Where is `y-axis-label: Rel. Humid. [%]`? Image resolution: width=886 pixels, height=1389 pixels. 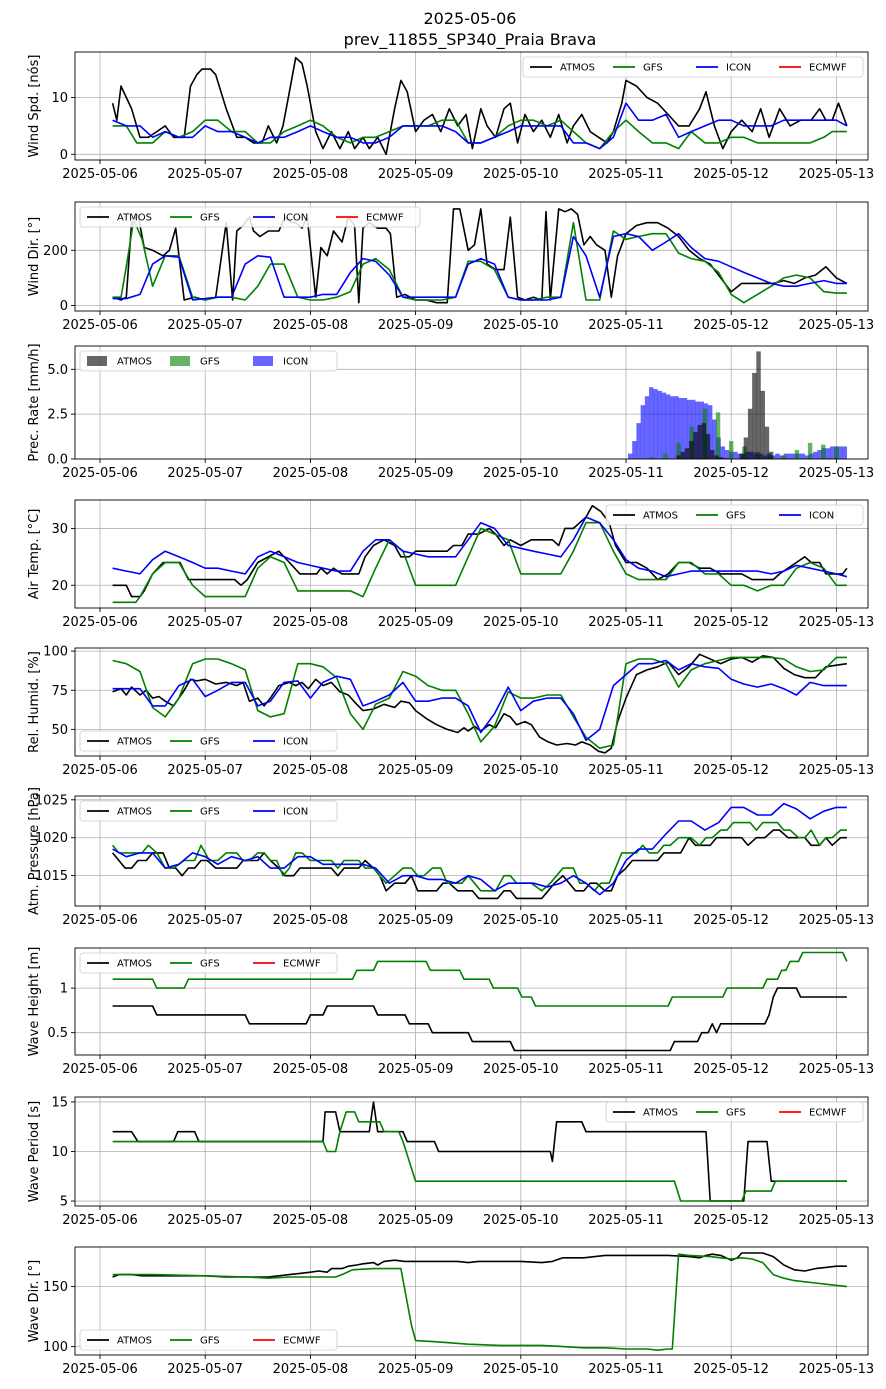 y-axis-label: Rel. Humid. [%] is located at coordinates (34, 702).